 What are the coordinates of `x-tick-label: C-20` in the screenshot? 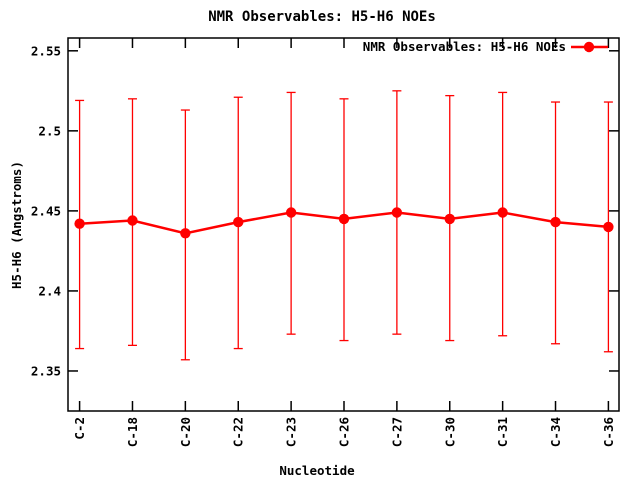 It's located at (185, 432).